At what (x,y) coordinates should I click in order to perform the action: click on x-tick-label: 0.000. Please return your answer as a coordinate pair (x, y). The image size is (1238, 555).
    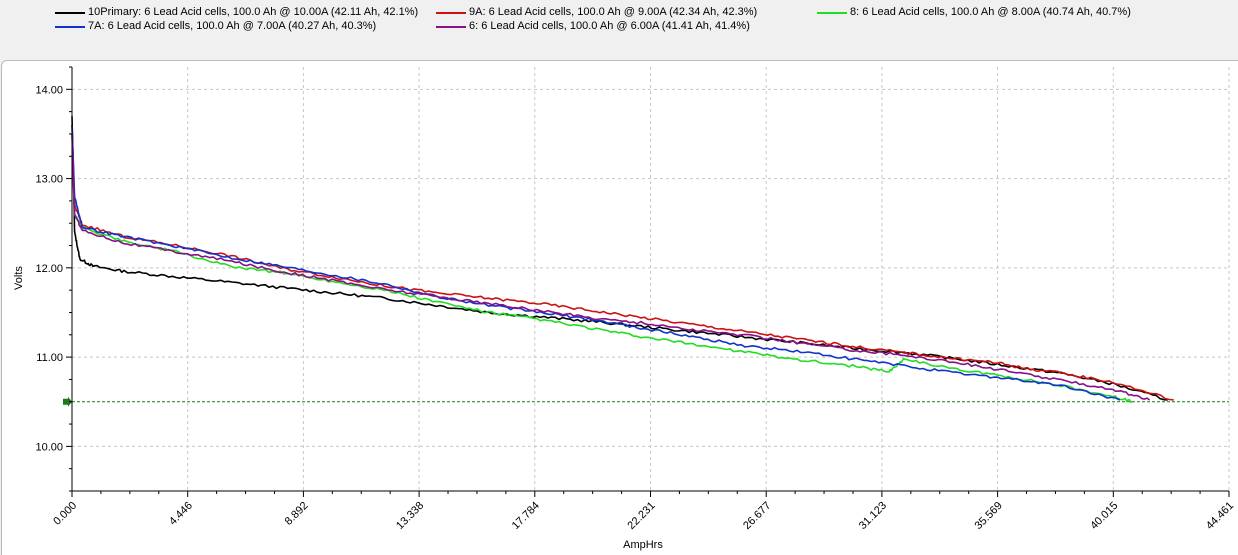
    Looking at the image, I should click on (65, 514).